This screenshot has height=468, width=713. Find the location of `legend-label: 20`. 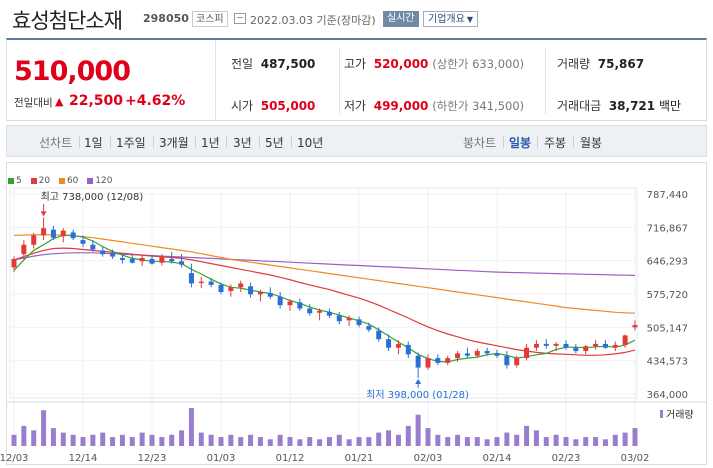

legend-label: 20 is located at coordinates (44, 181).